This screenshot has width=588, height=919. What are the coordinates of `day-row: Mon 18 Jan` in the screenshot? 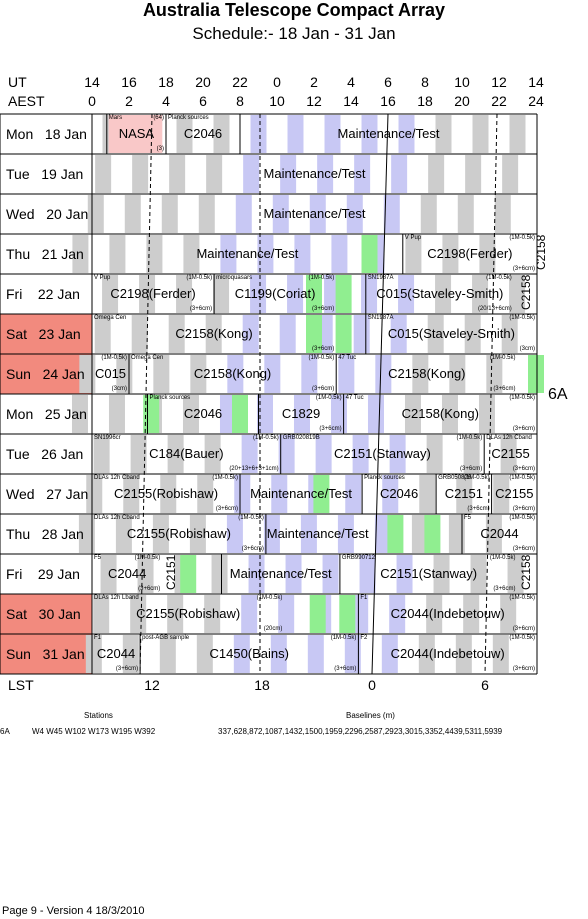 It's located at (45, 134).